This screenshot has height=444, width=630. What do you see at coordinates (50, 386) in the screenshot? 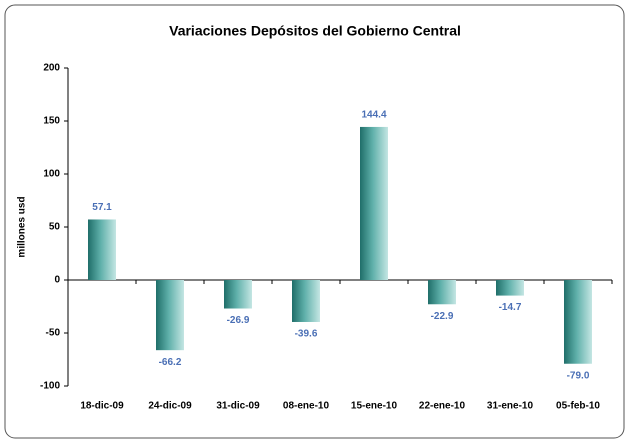
I see `y-tick-label: -100` at bounding box center [50, 386].